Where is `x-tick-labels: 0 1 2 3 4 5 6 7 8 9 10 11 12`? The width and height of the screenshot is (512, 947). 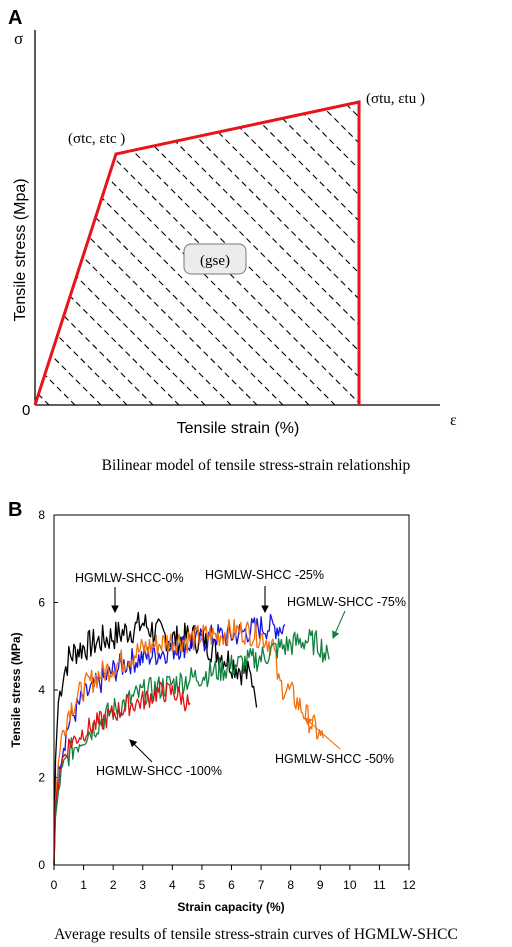
x-tick-labels: 0 1 2 3 4 5 6 7 8 9 10 11 12 is located at coordinates (233, 878).